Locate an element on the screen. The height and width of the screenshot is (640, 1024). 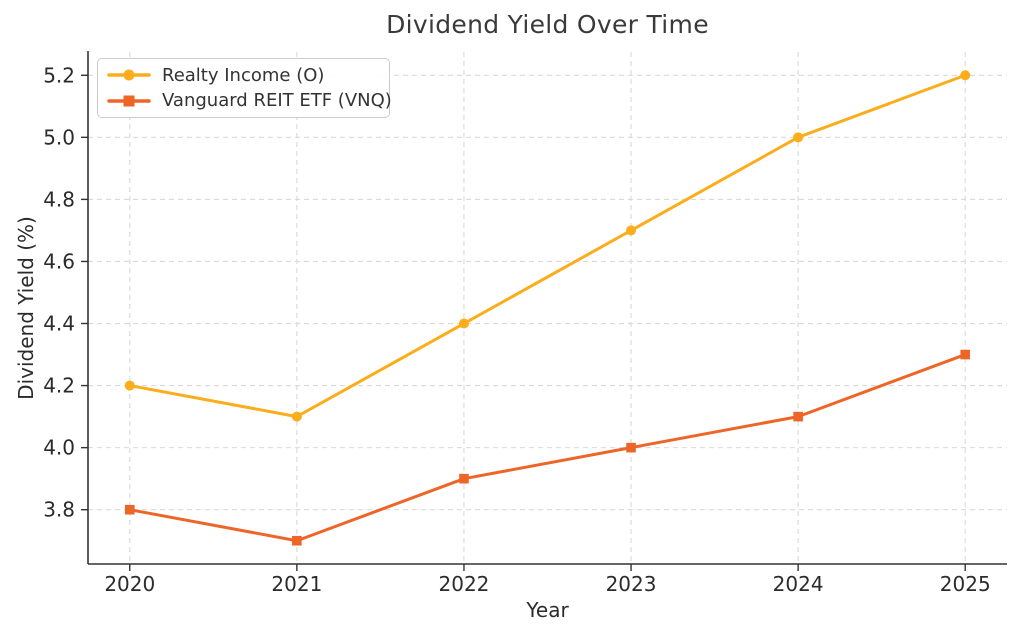
chart-title: Dividend Yield Over Time is located at coordinates (547, 24).